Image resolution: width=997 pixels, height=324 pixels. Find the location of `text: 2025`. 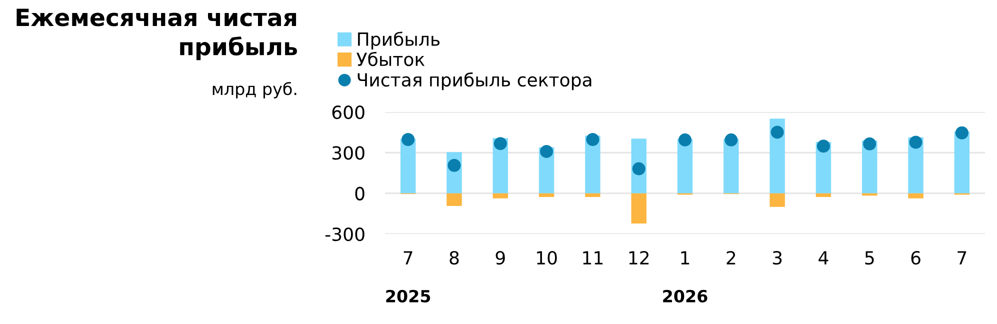

text: 2025 is located at coordinates (408, 296).